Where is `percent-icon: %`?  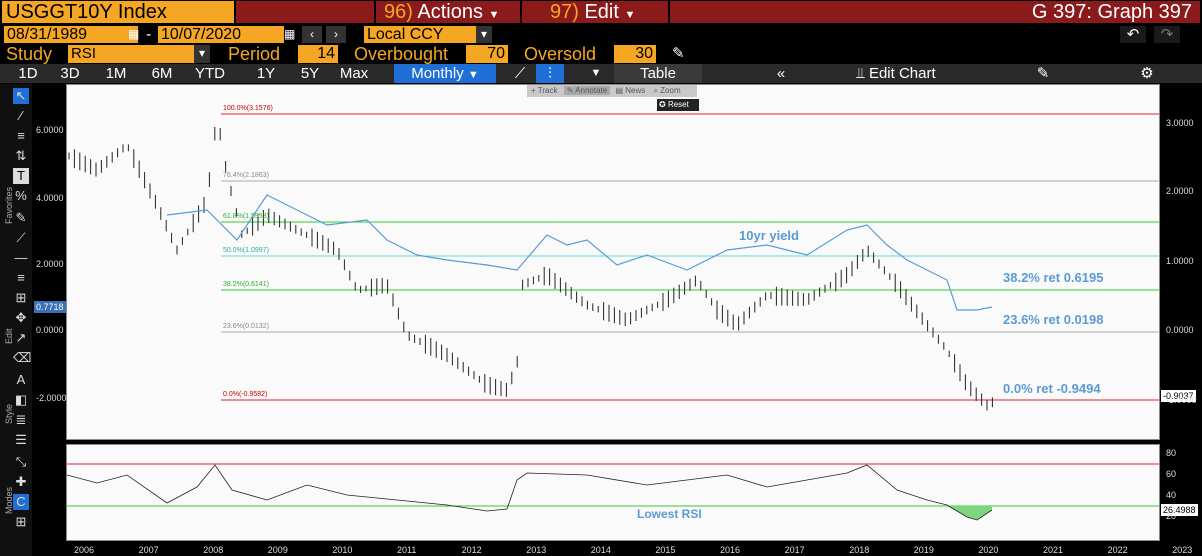
percent-icon: % is located at coordinates (21, 195).